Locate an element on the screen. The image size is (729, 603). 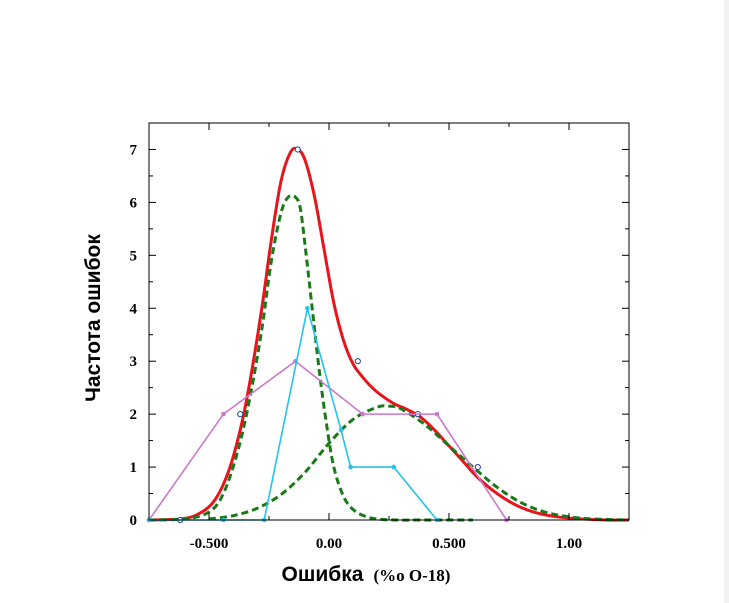
x-axis-label-unit: (%o O-18) is located at coordinates (411, 575).